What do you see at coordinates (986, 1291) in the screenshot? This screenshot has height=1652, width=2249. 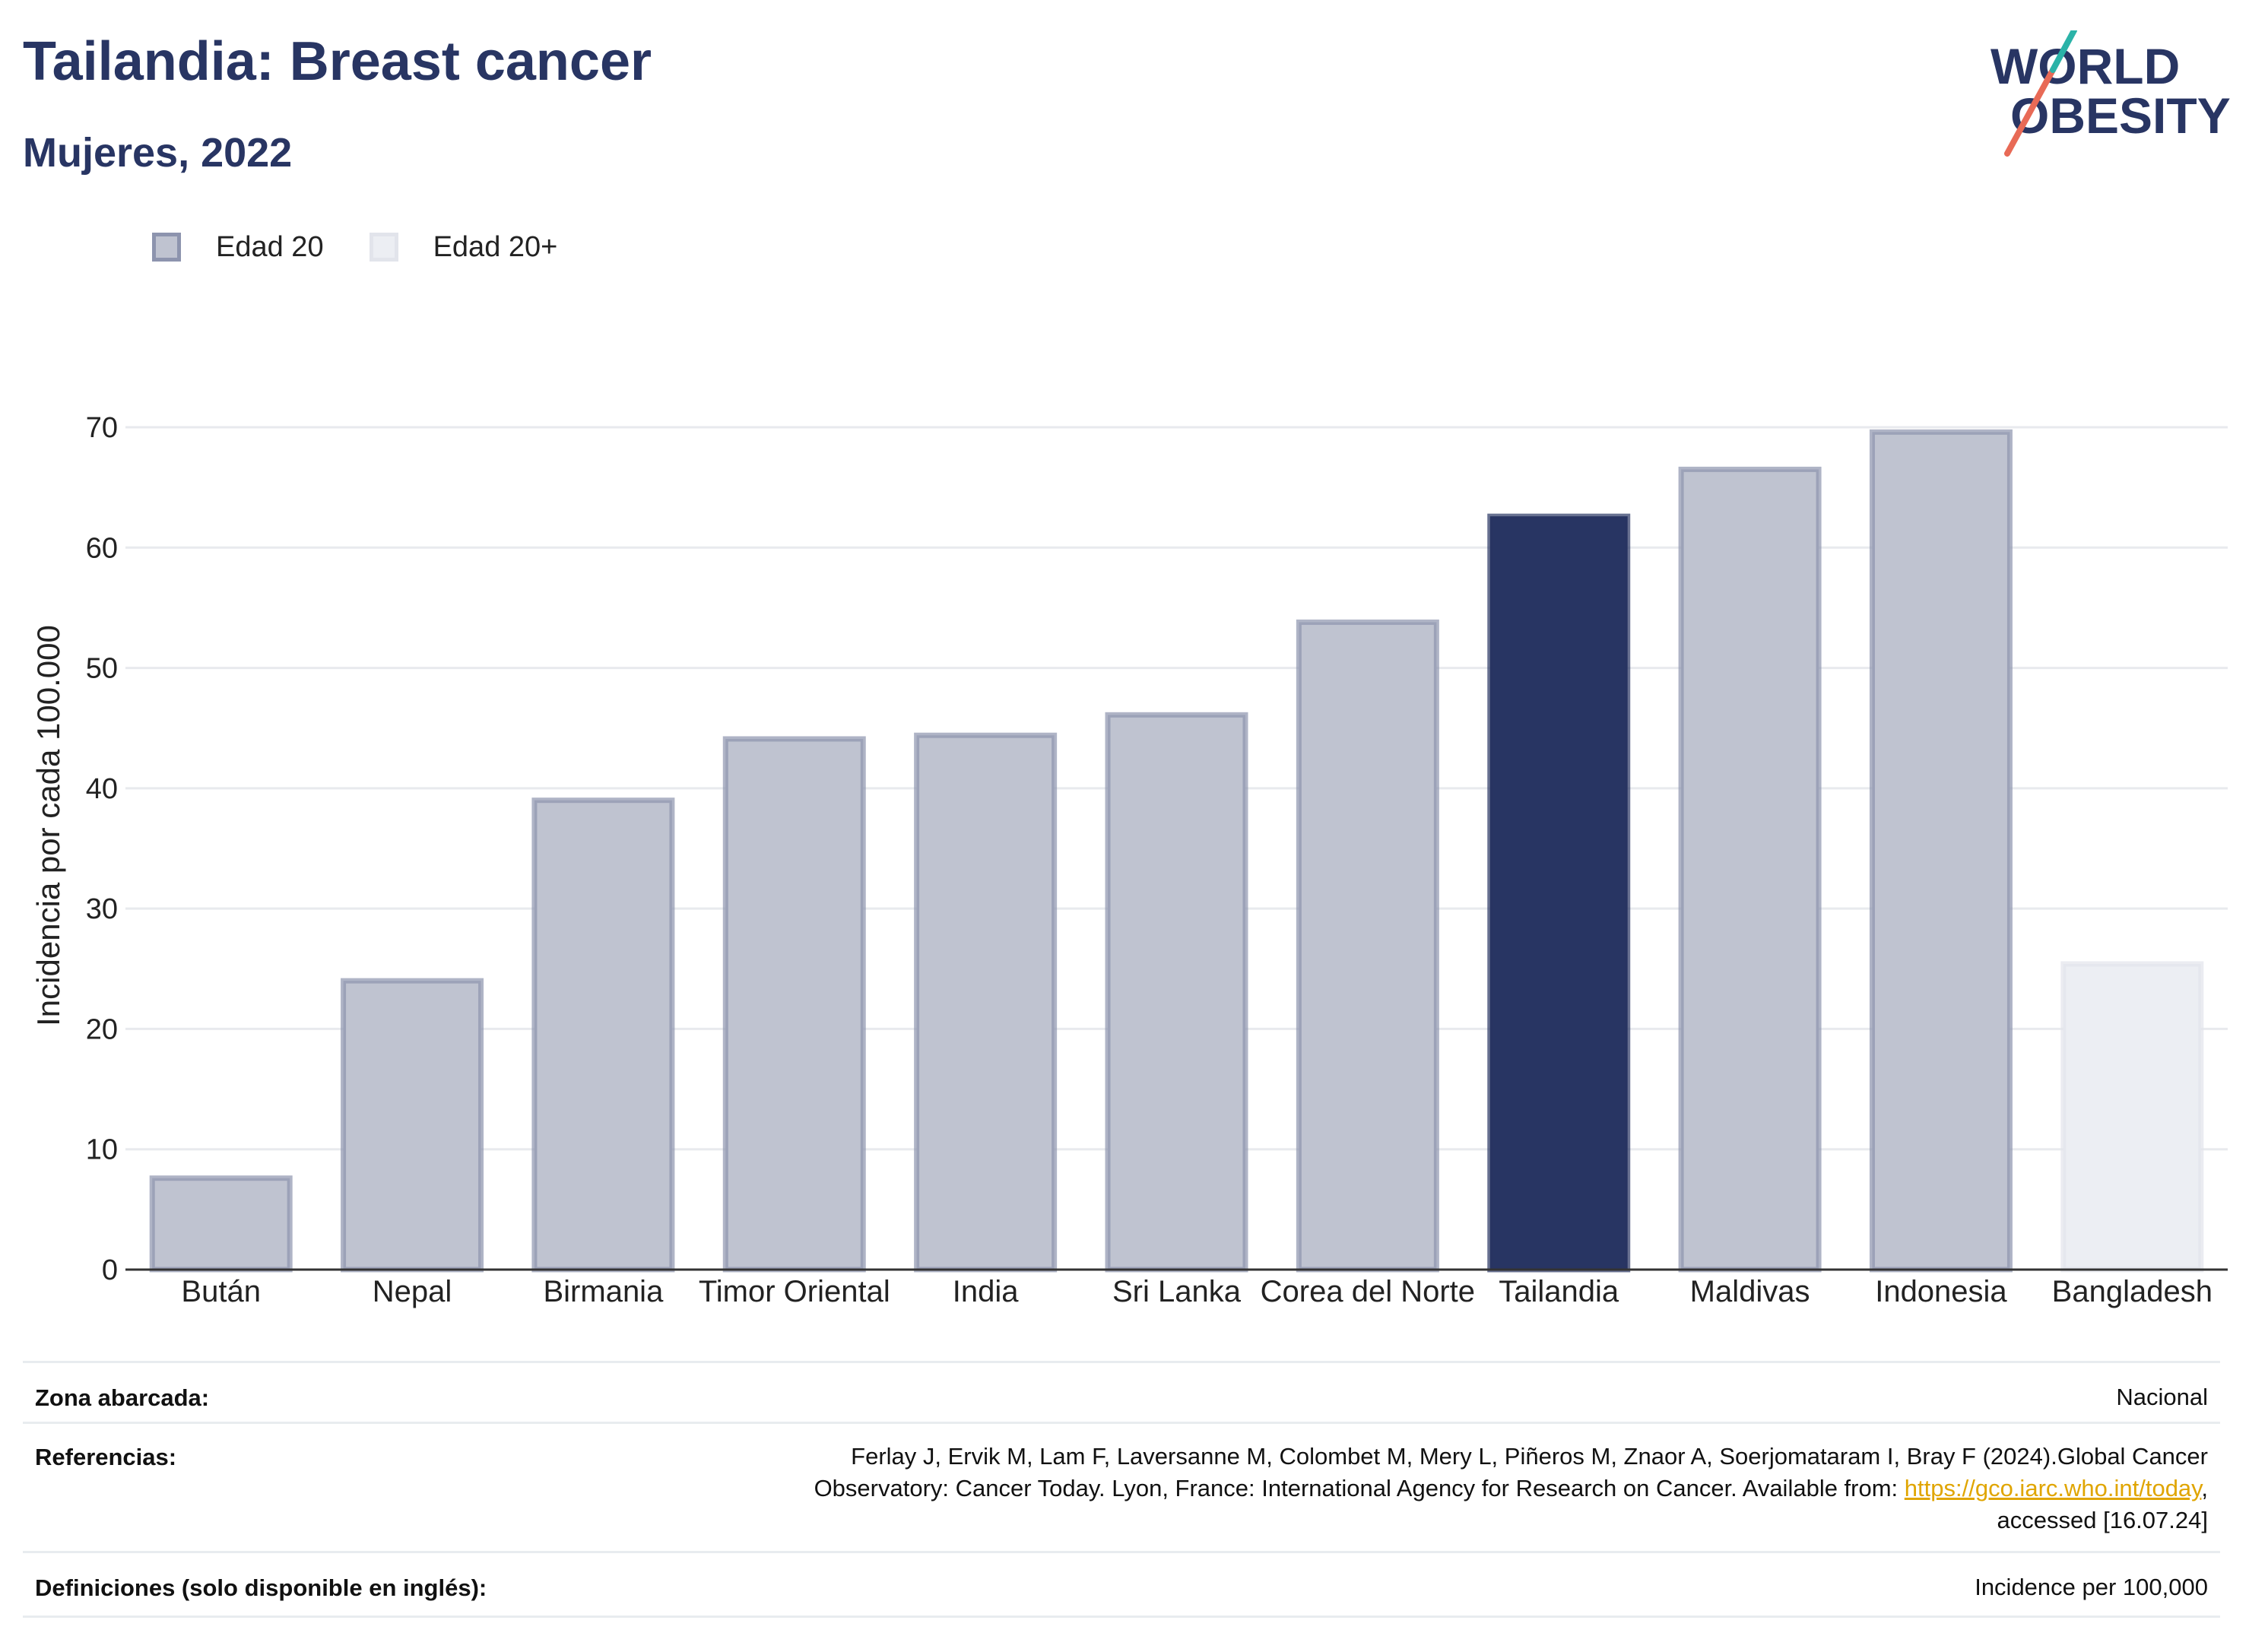 I see `x-tick-label: India` at bounding box center [986, 1291].